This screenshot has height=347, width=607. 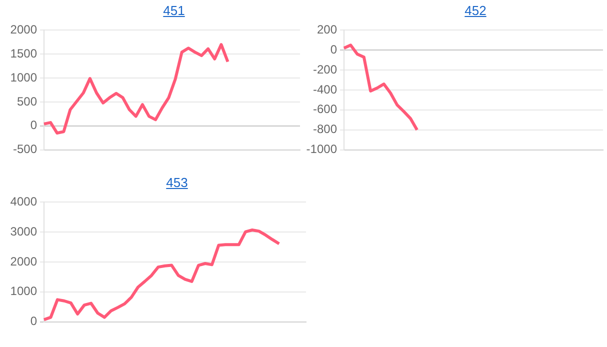 What do you see at coordinates (24, 53) in the screenshot?
I see `y-tick-label: 1500` at bounding box center [24, 53].